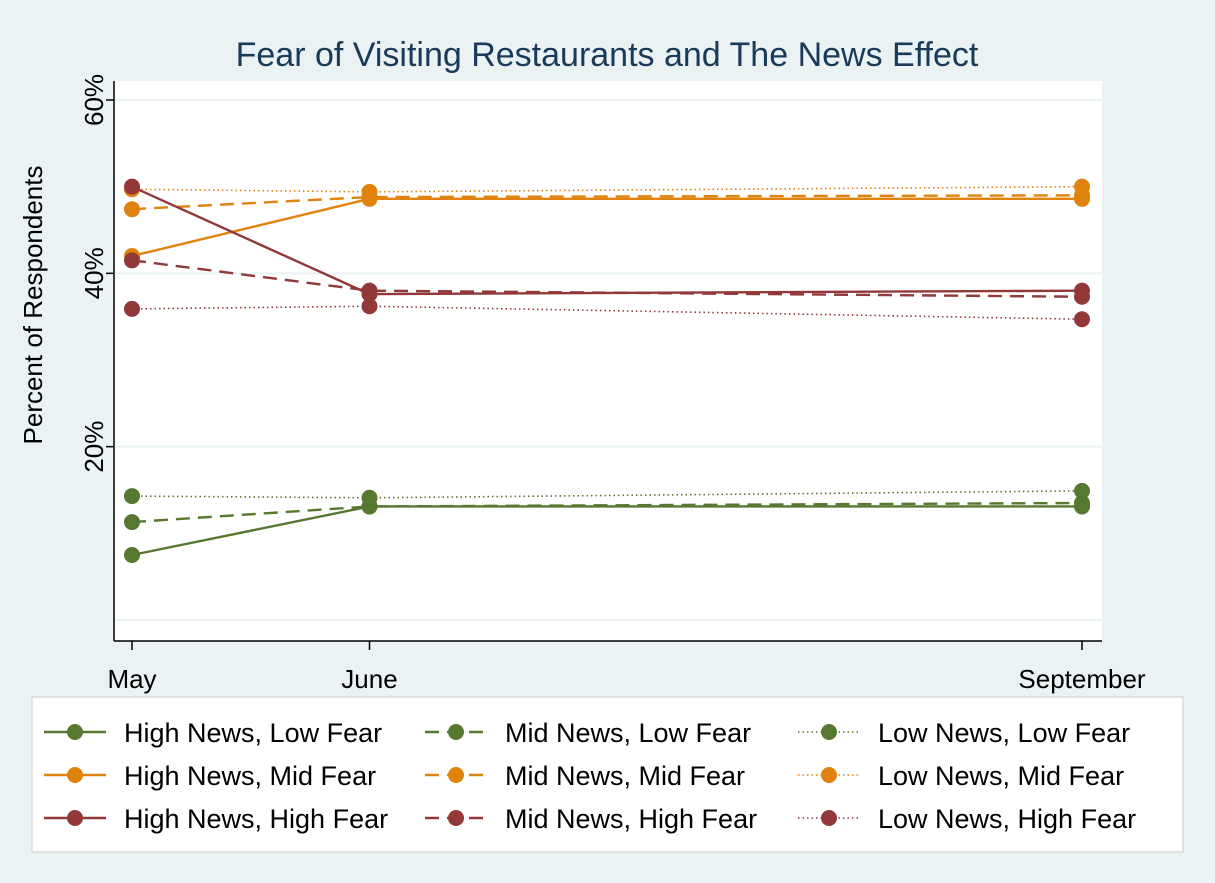 This screenshot has height=883, width=1215. What do you see at coordinates (131, 679) in the screenshot?
I see `x-tick-label: May` at bounding box center [131, 679].